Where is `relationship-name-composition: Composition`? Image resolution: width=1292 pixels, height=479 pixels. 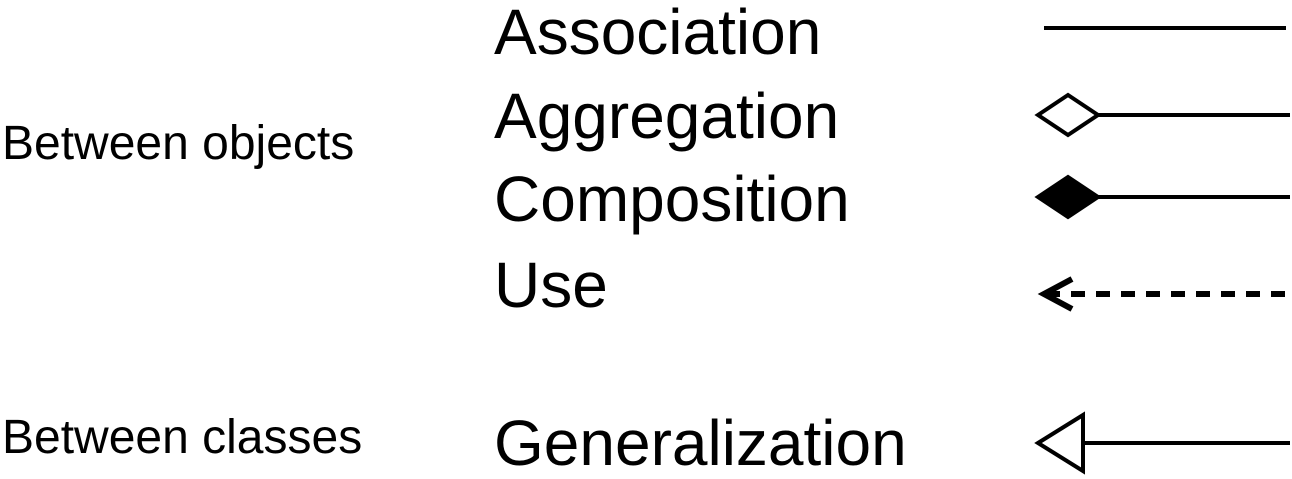
relationship-name-composition: Composition is located at coordinates (672, 199).